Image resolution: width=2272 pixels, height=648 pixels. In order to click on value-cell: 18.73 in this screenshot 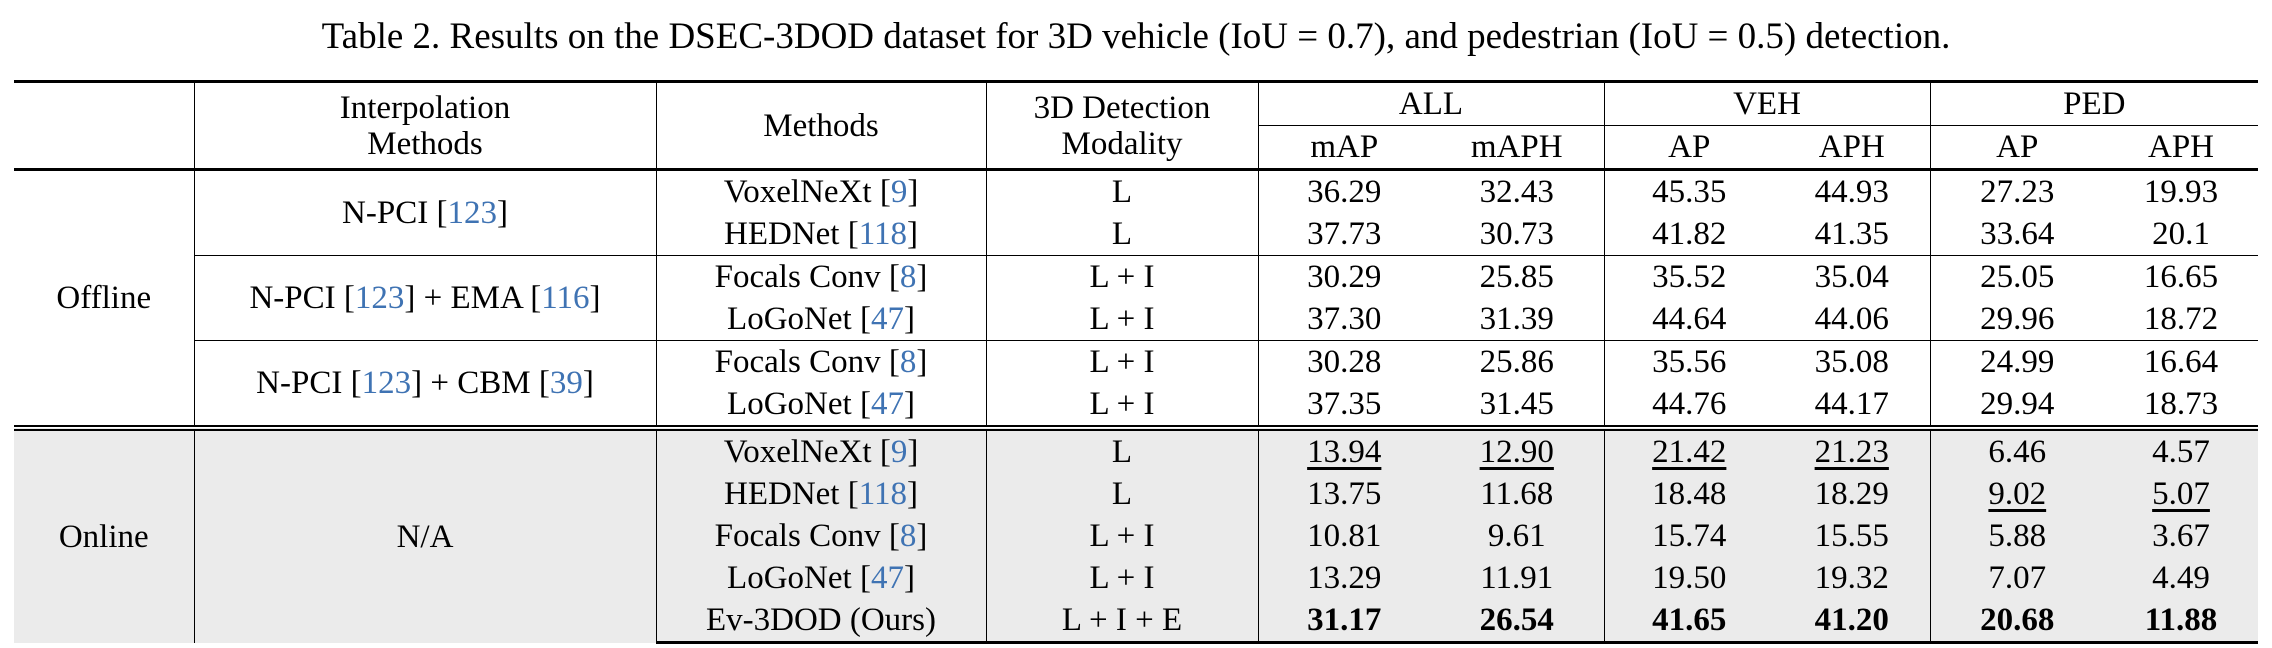, I will do `click(2181, 404)`.